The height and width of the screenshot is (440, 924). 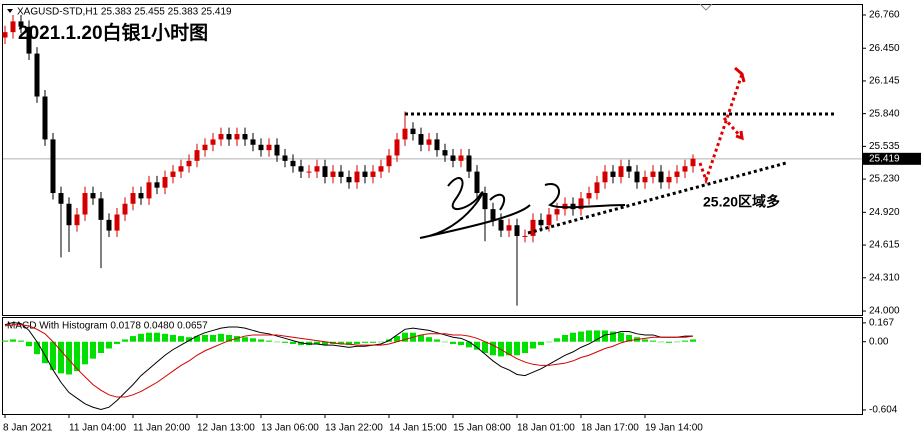 I want to click on x-tick-label: 18 Jan 17:00, so click(x=610, y=428).